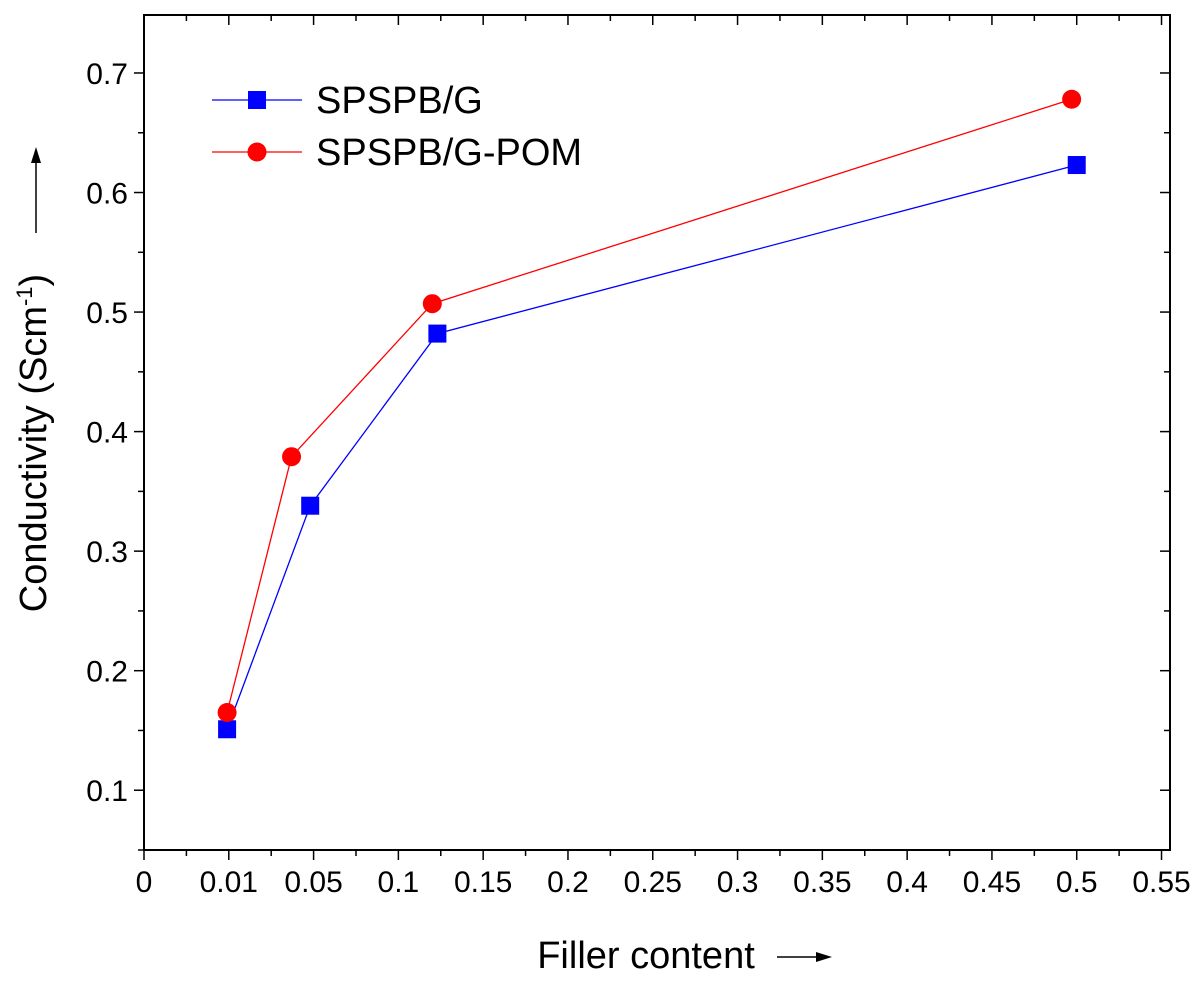 This screenshot has width=1194, height=982. What do you see at coordinates (738, 882) in the screenshot?
I see `x-tick-label: 0.3` at bounding box center [738, 882].